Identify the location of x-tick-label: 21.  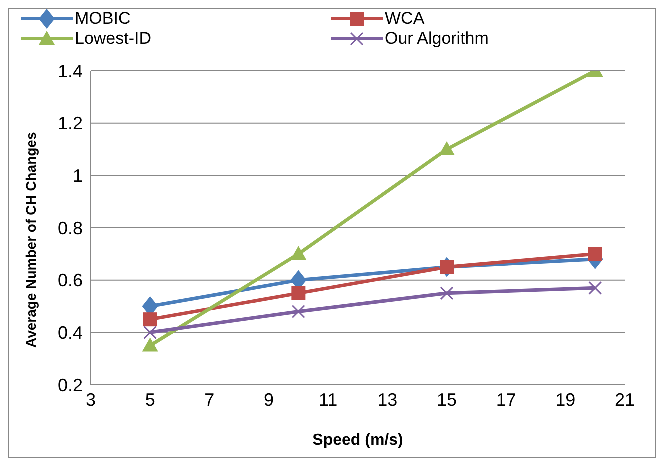
(625, 400).